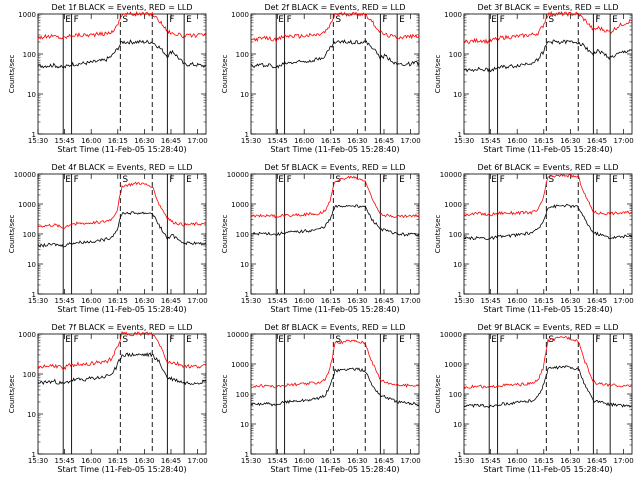  Describe the element at coordinates (334, 7) in the screenshot. I see `panel-title: Det 2f BLACK = Events, RED = LLD` at that location.